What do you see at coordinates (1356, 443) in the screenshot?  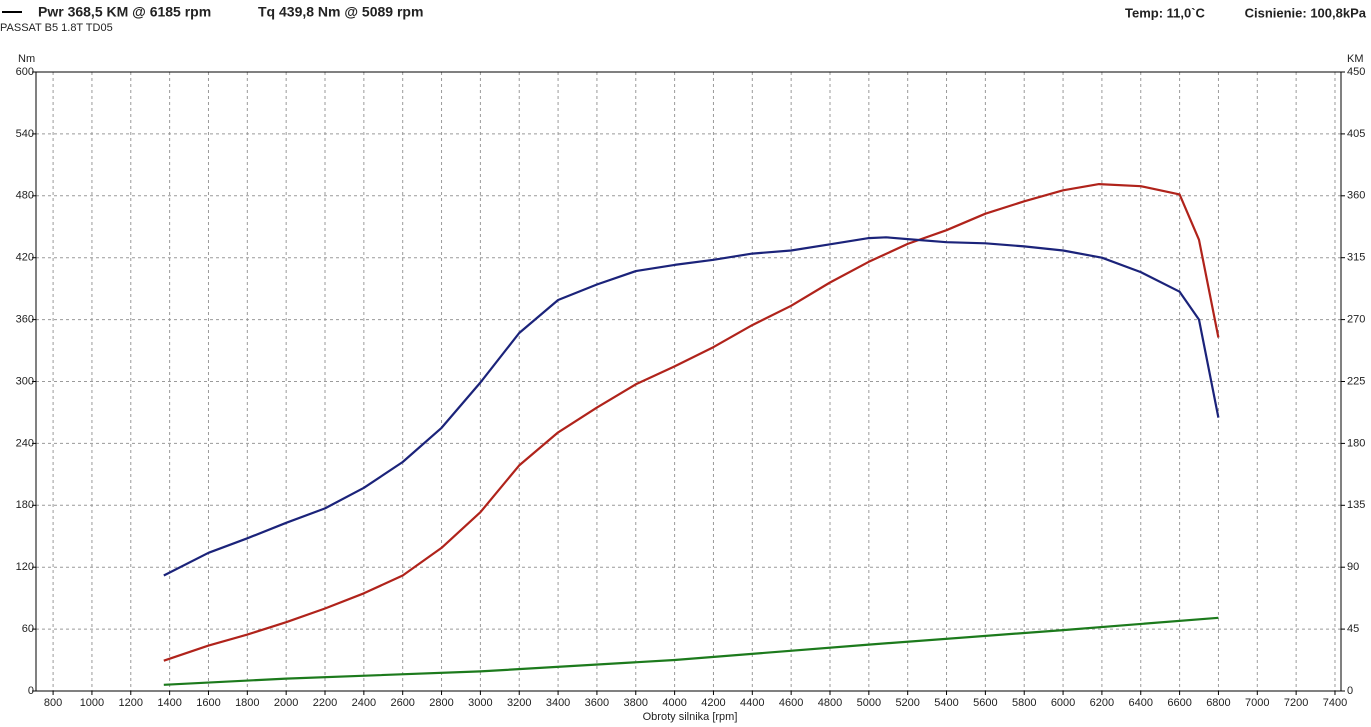 I see `y2-tick-label: 180` at bounding box center [1356, 443].